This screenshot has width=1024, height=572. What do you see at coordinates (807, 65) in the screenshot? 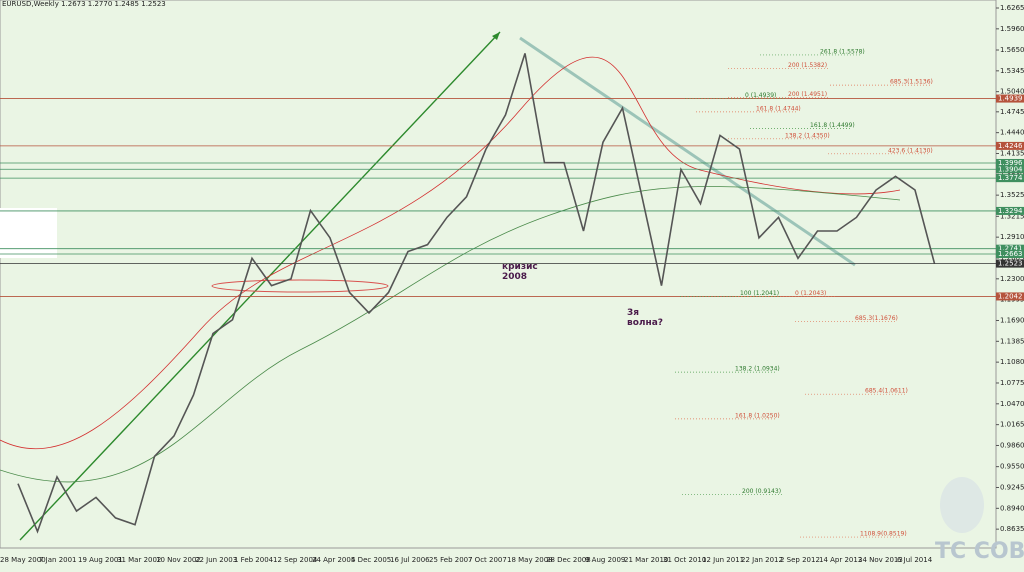
I see `fib-label: 200 (1.5382)` at bounding box center [807, 65].